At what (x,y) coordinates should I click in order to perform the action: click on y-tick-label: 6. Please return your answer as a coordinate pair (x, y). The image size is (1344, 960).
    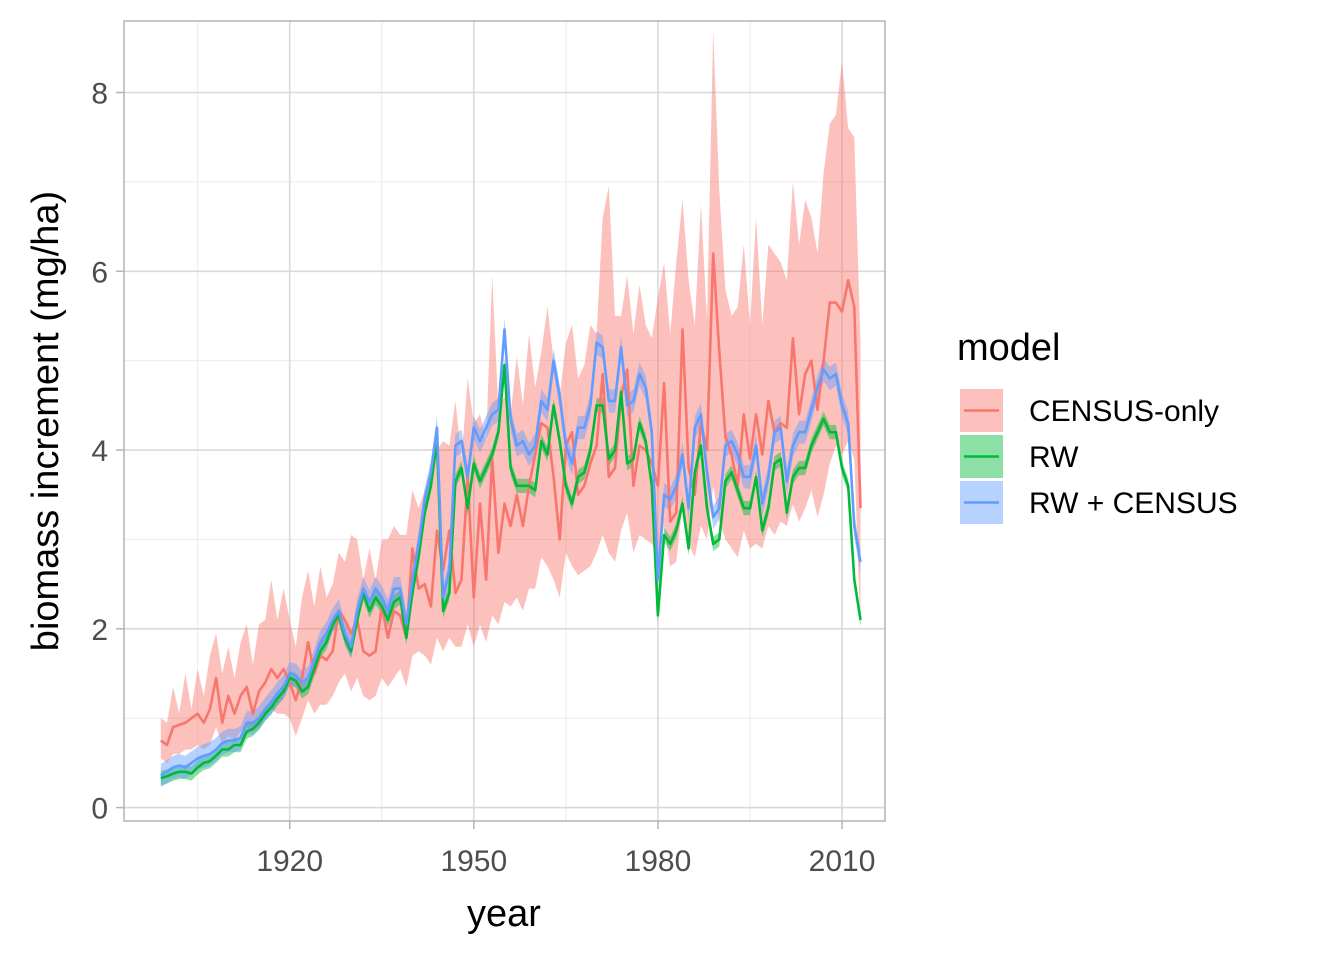
    Looking at the image, I should click on (99, 272).